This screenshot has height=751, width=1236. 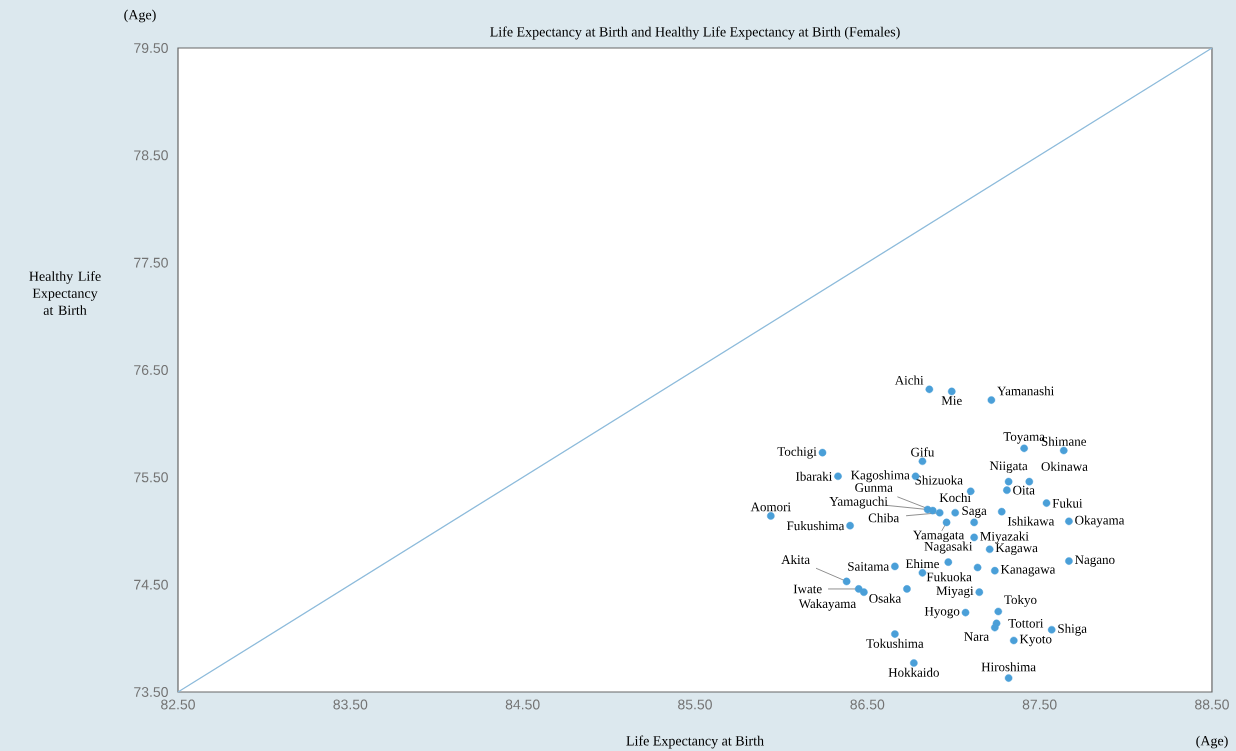 I want to click on annotation: Nagano, so click(x=1095, y=561).